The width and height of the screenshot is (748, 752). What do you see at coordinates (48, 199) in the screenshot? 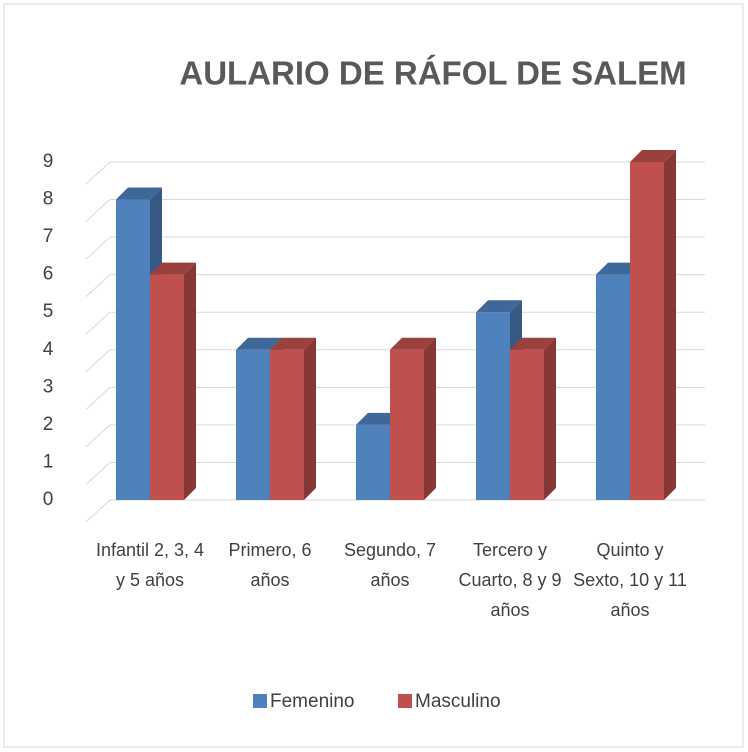
I see `y-tick-label: 8` at bounding box center [48, 199].